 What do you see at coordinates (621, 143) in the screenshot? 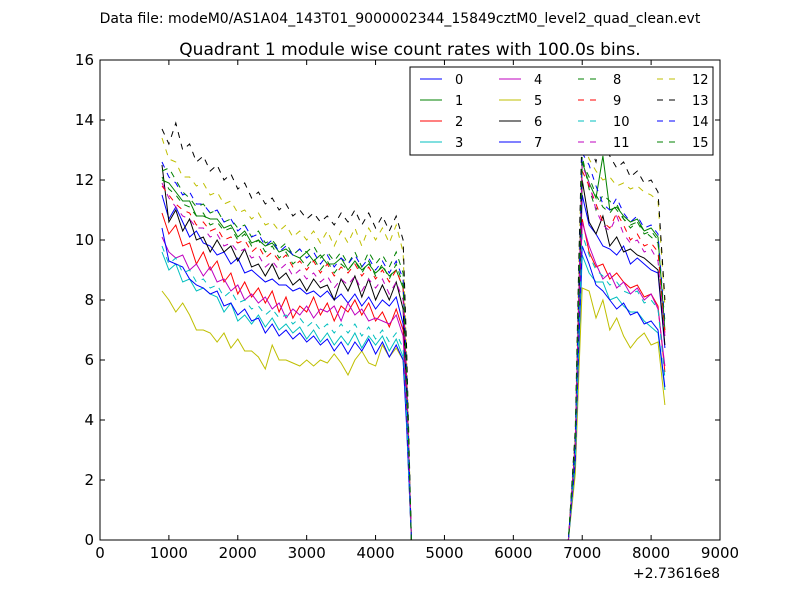
I see `legend-label-11: 11` at bounding box center [621, 143].